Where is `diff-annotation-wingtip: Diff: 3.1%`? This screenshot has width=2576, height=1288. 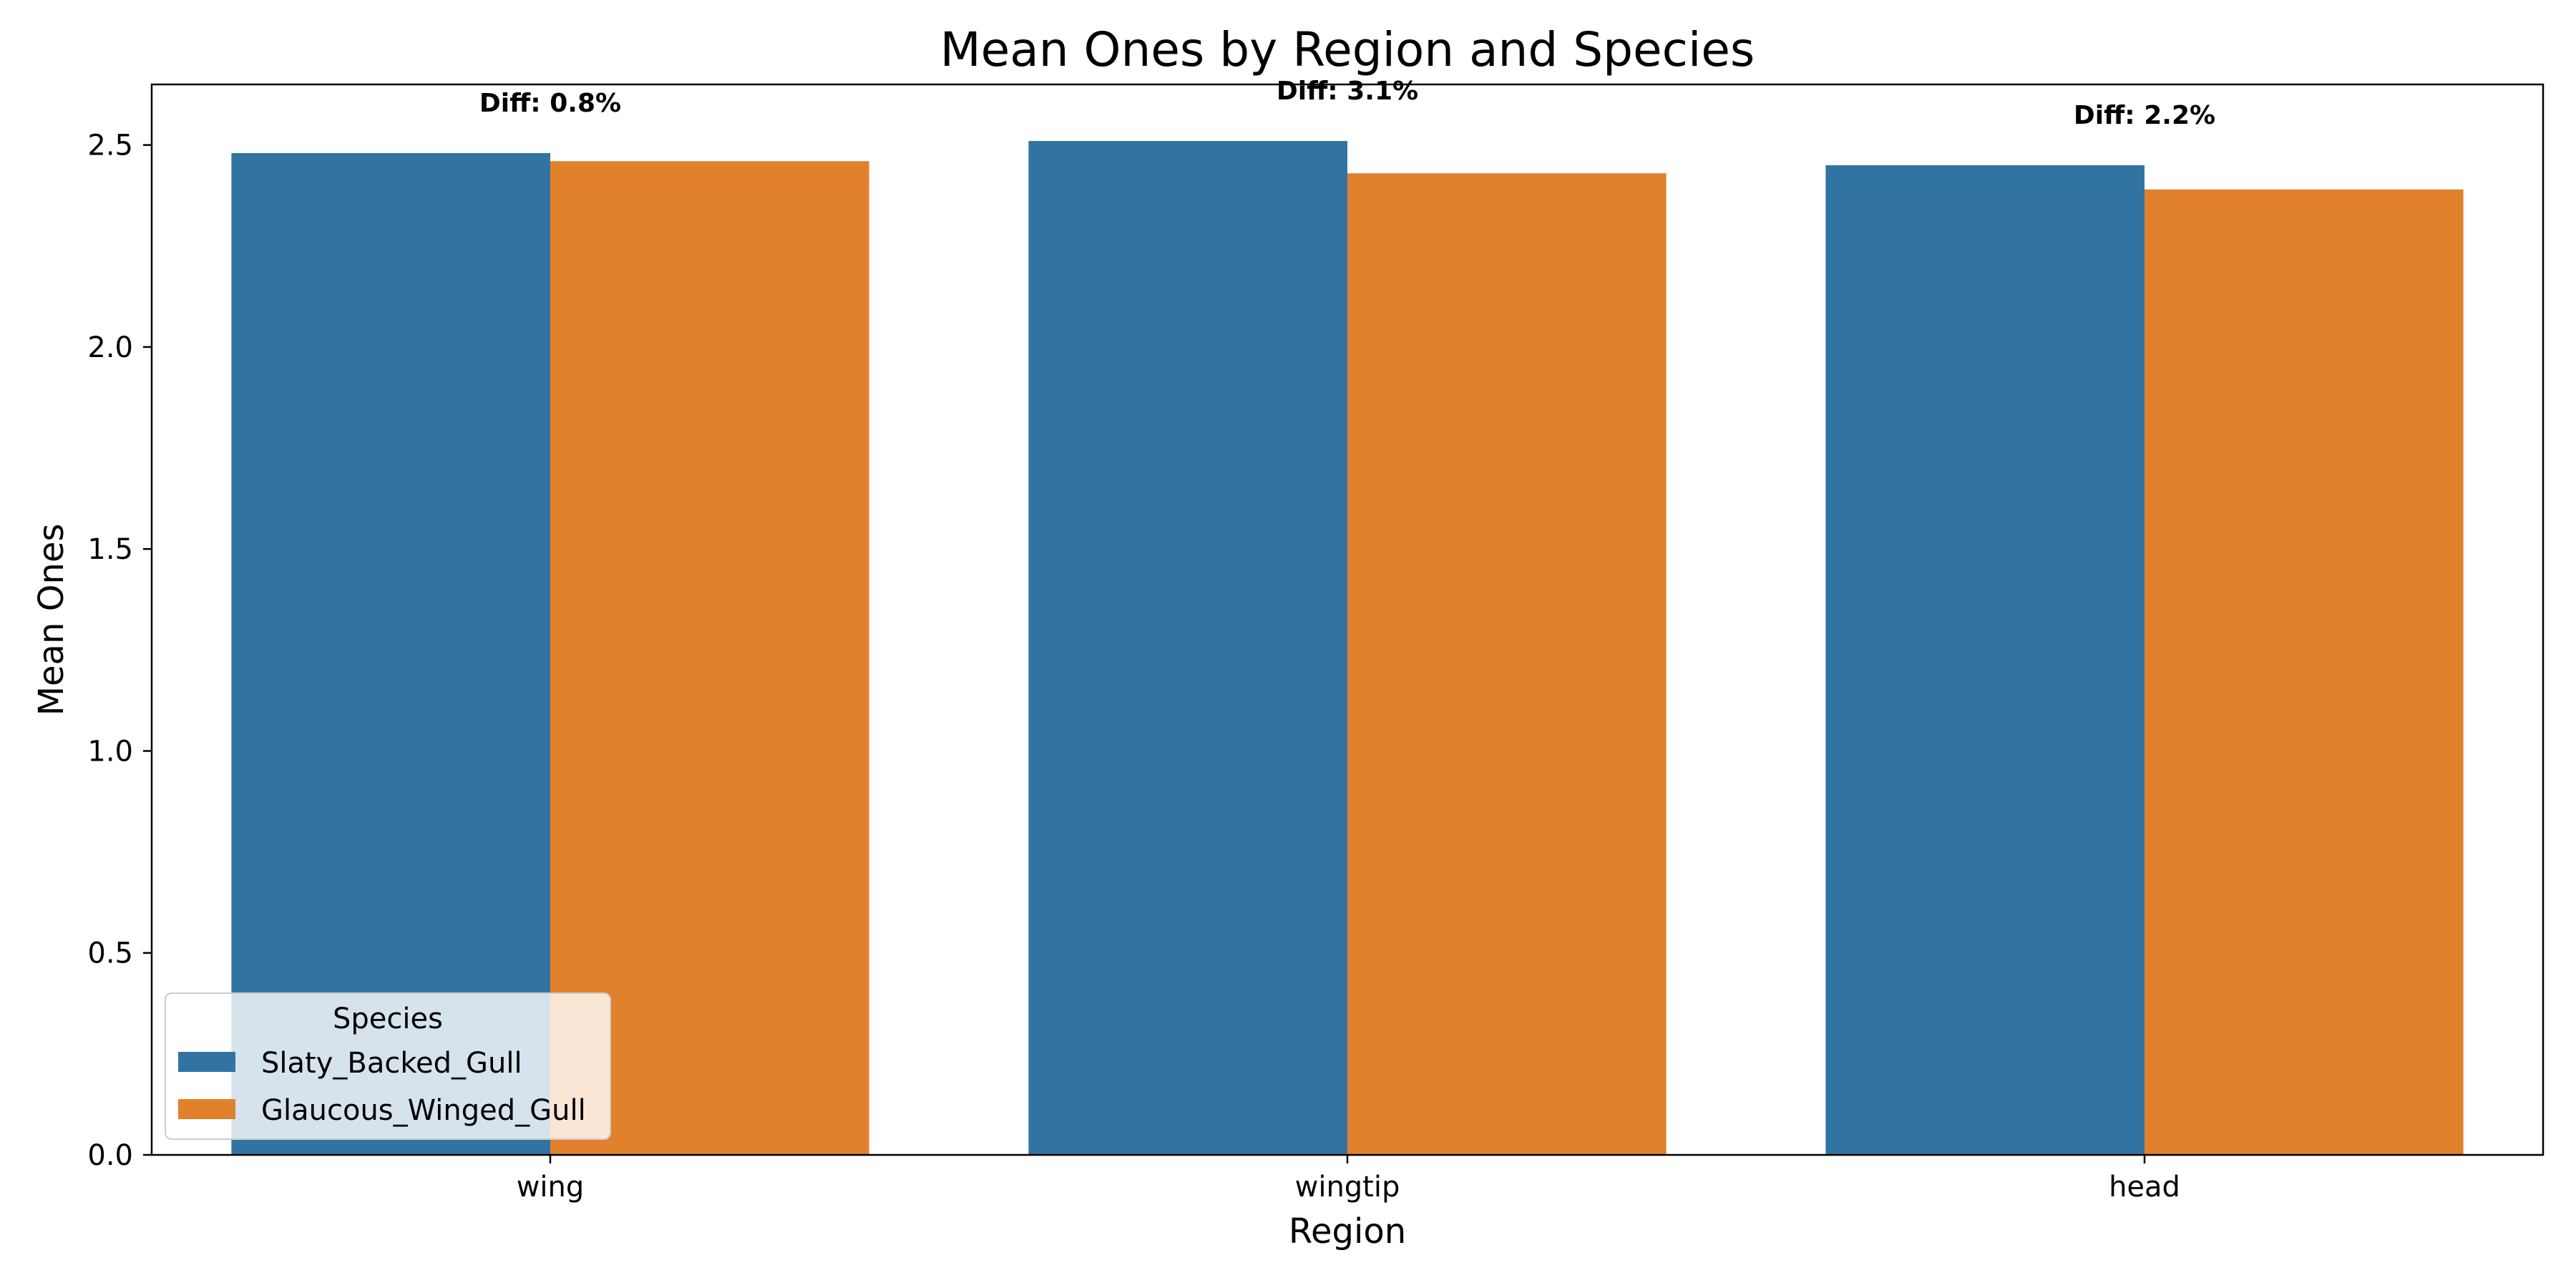
diff-annotation-wingtip: Diff: 3.1% is located at coordinates (1347, 91).